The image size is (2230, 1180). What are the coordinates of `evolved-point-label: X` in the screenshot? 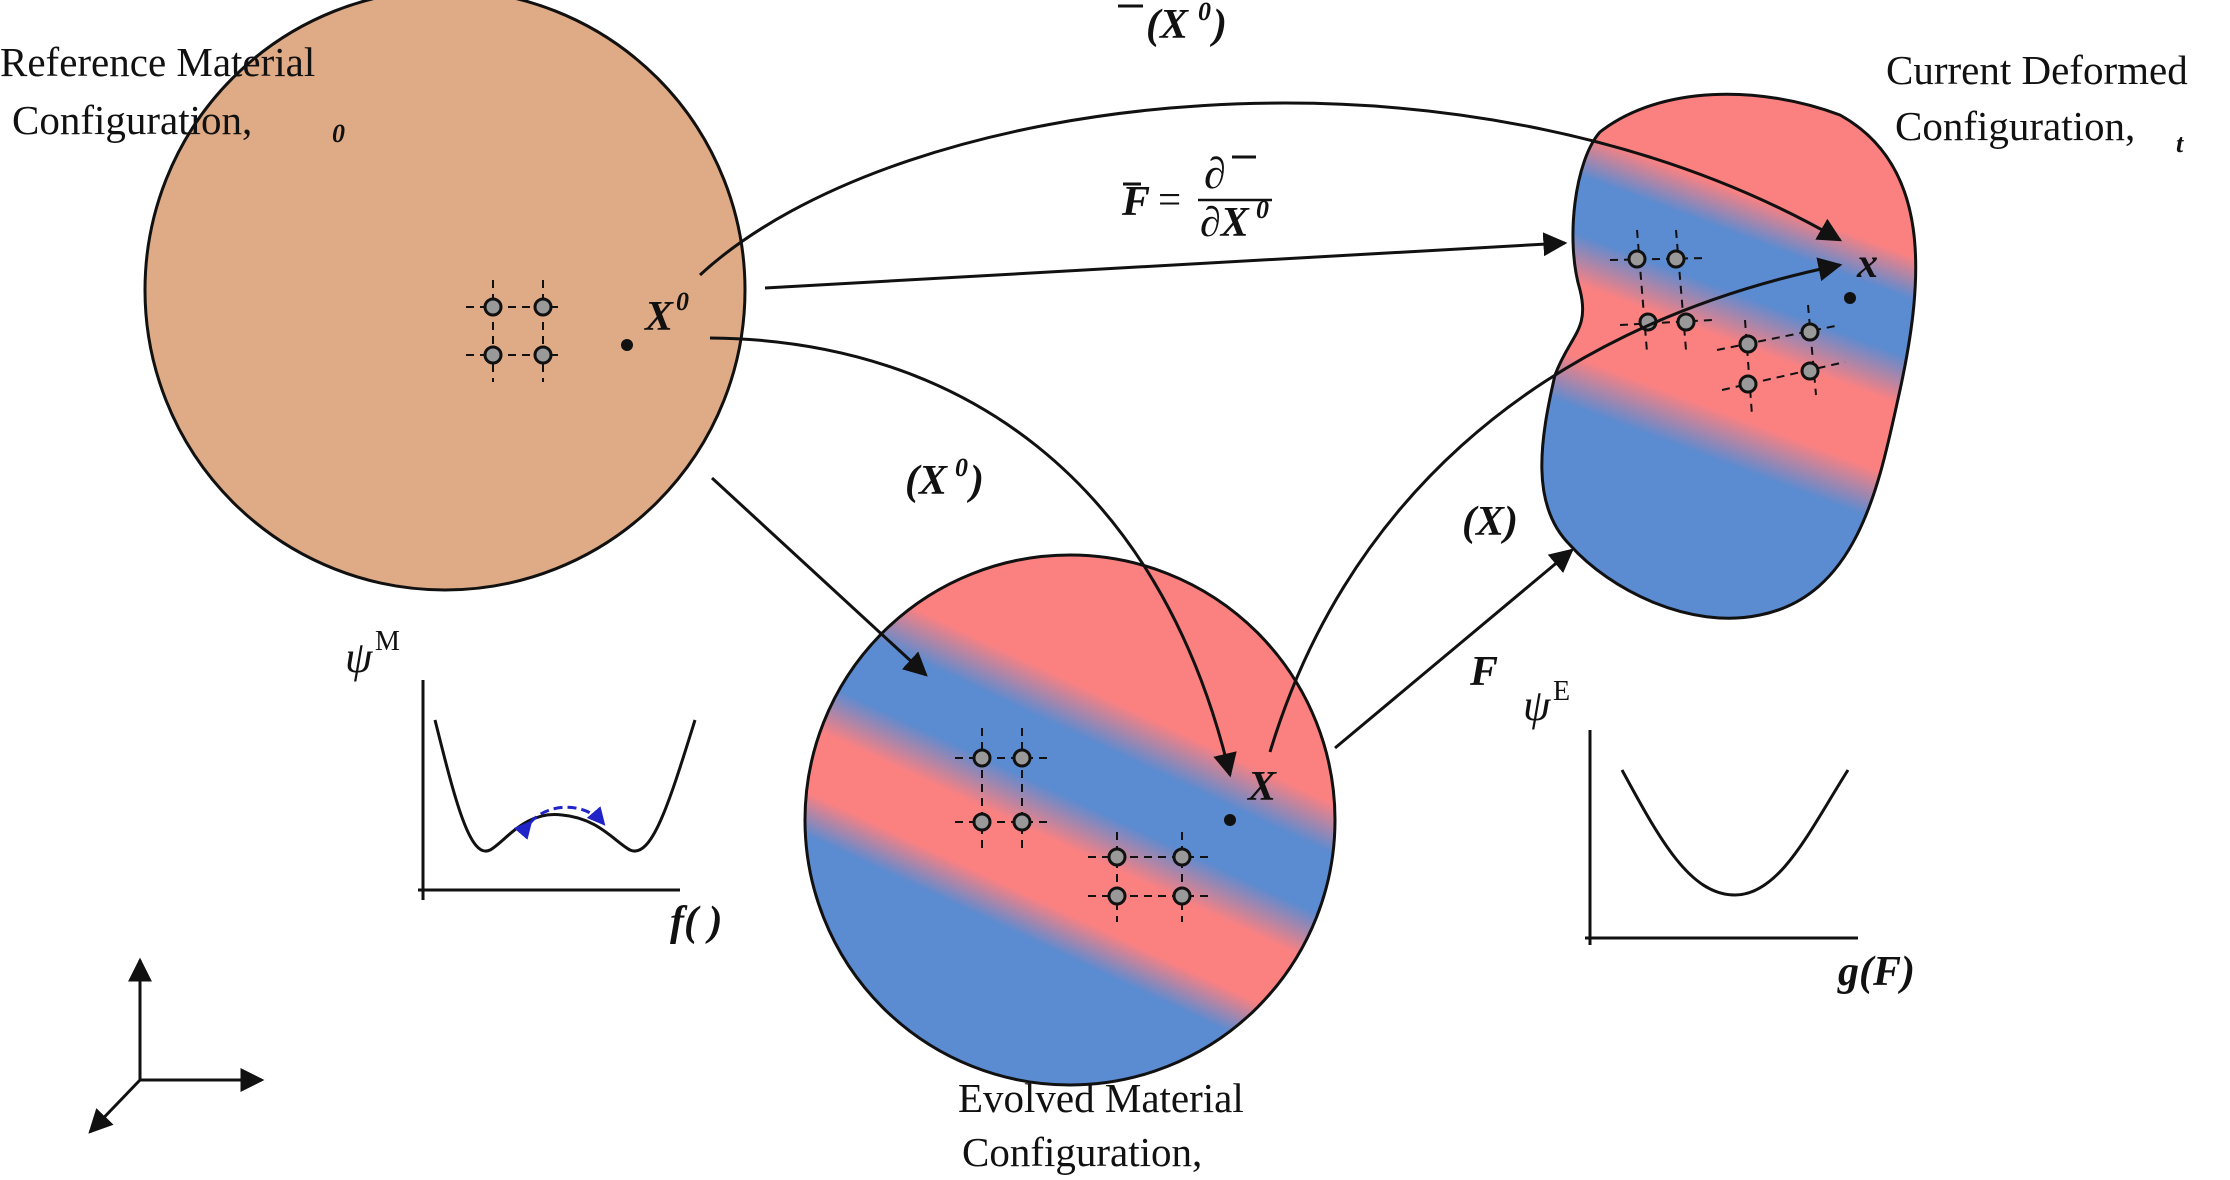 It's located at (1261, 787).